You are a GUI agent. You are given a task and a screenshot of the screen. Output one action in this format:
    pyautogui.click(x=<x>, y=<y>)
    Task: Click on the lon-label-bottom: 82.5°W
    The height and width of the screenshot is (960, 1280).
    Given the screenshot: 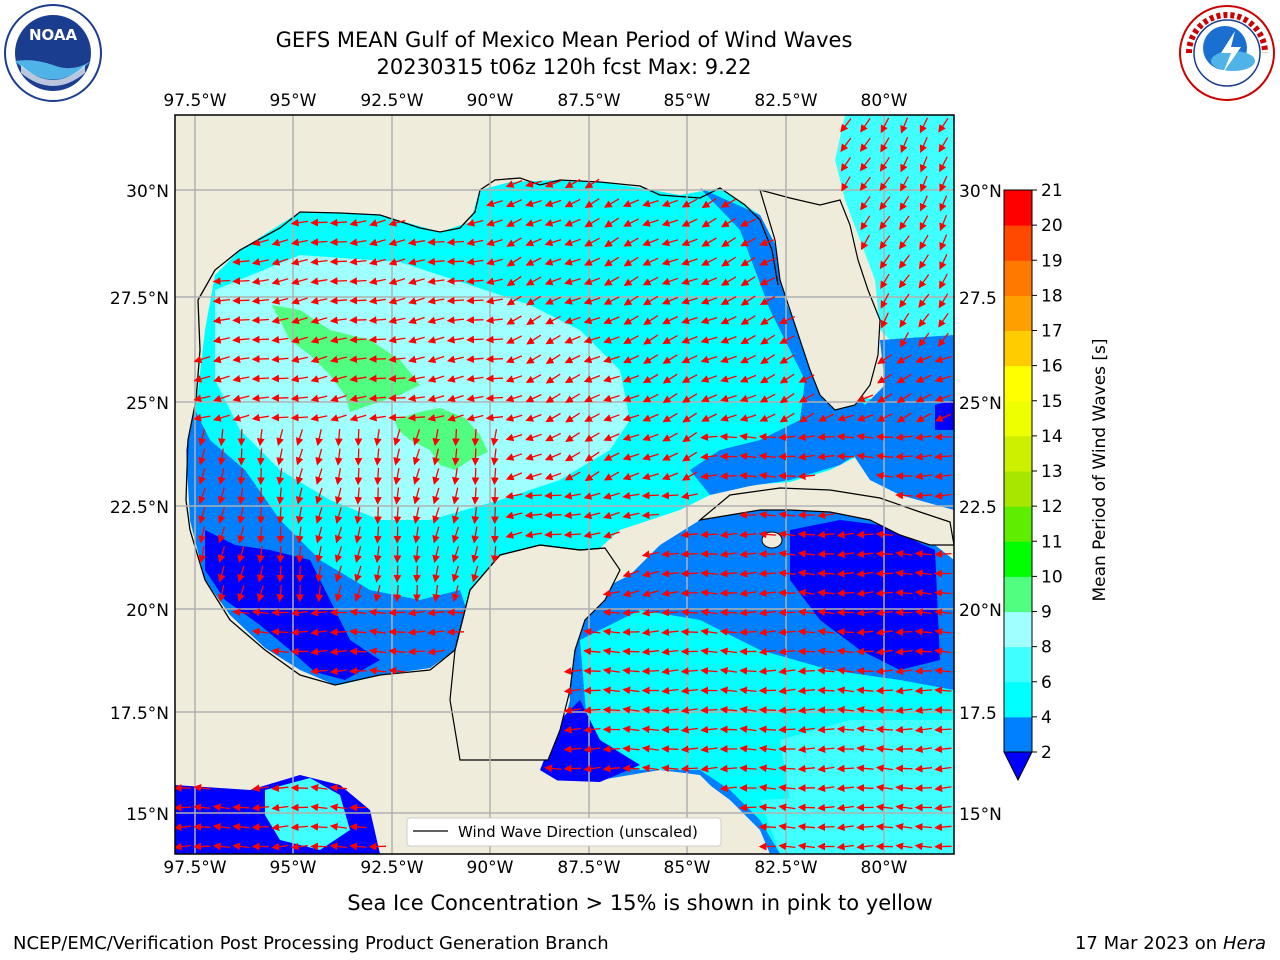 What is the action you would take?
    pyautogui.click(x=785, y=868)
    